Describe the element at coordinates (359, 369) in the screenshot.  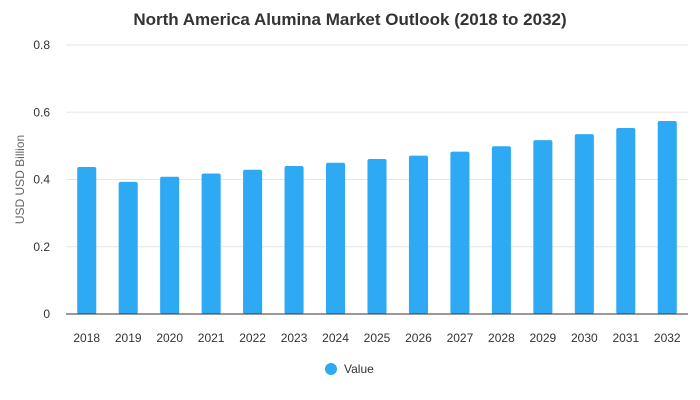
I see `legend-label: Value` at that location.